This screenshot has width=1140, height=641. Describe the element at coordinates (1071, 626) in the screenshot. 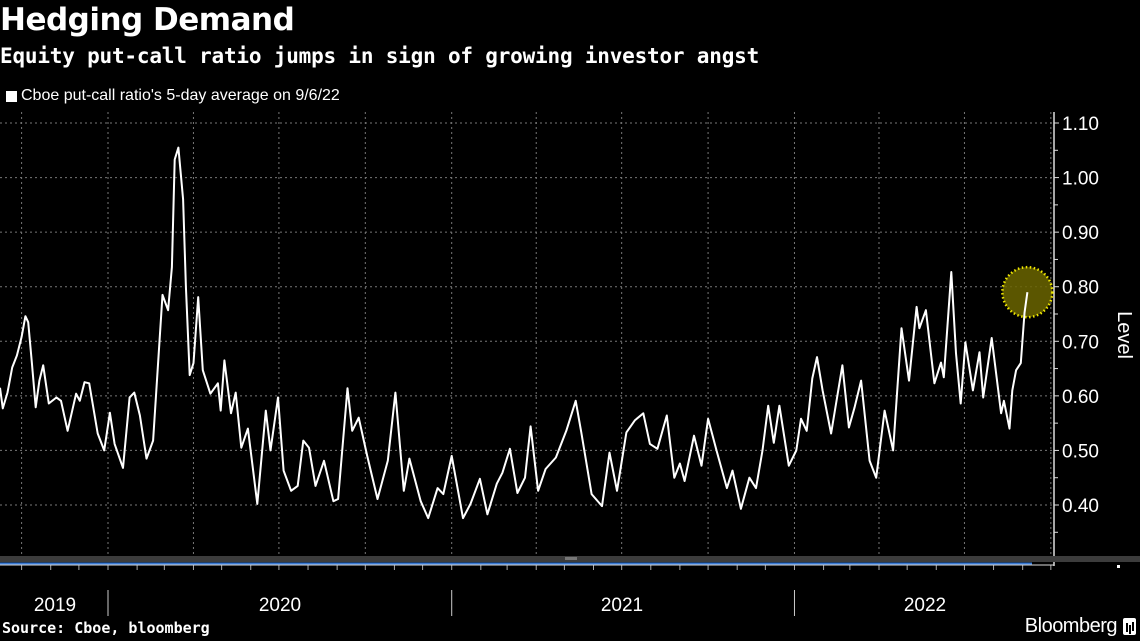

I see `brand-text: Bloomberg` at that location.